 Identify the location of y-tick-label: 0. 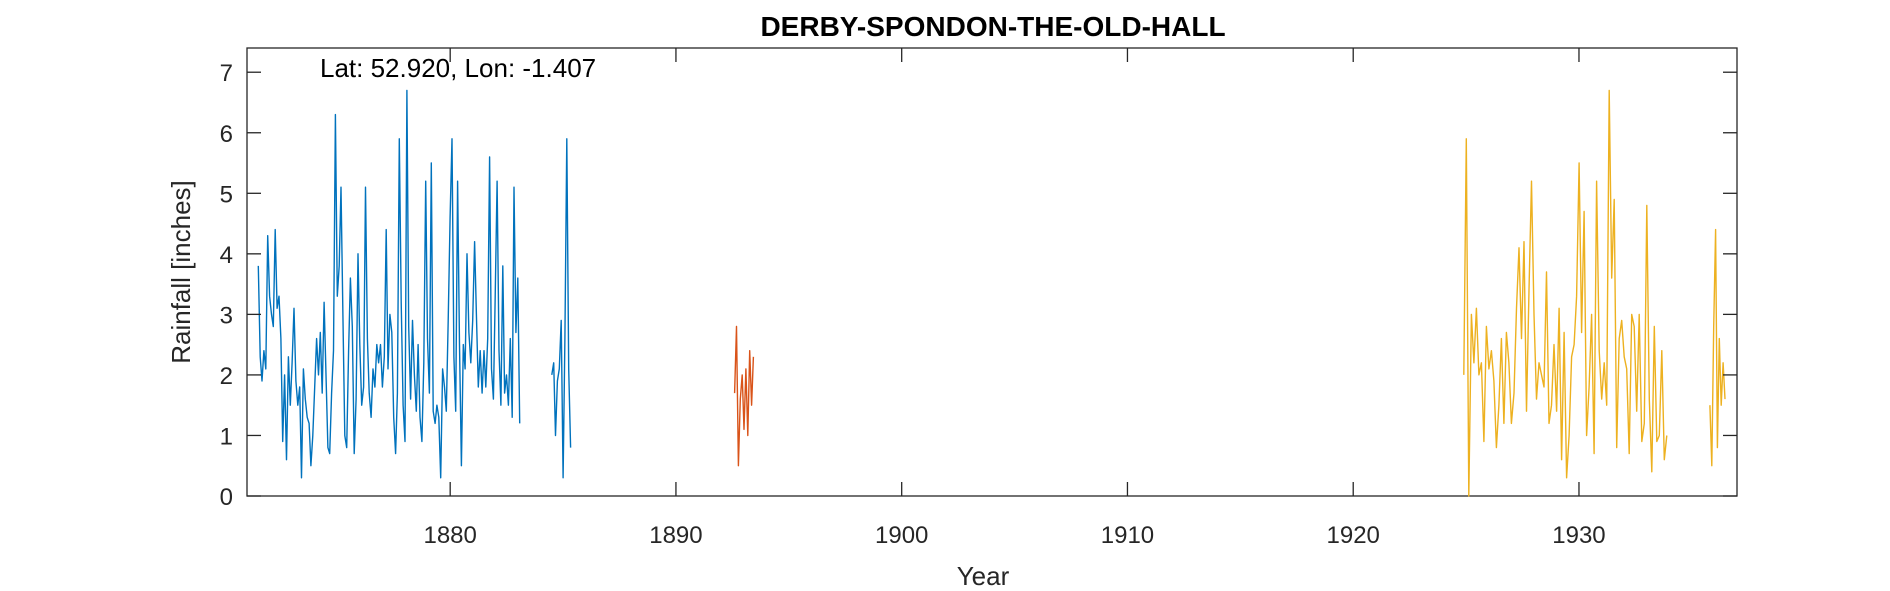
(226, 497).